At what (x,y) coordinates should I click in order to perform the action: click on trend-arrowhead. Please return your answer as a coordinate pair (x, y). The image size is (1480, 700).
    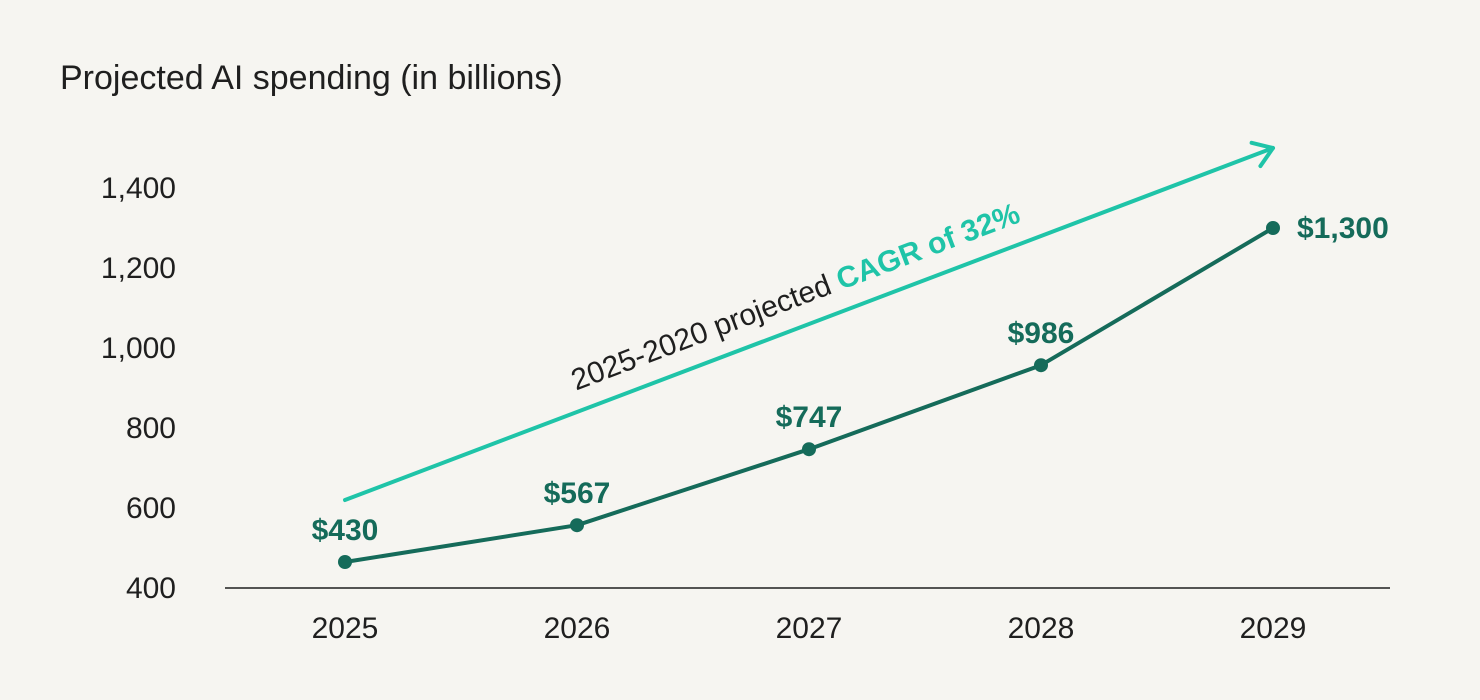
    Looking at the image, I should click on (1262, 154).